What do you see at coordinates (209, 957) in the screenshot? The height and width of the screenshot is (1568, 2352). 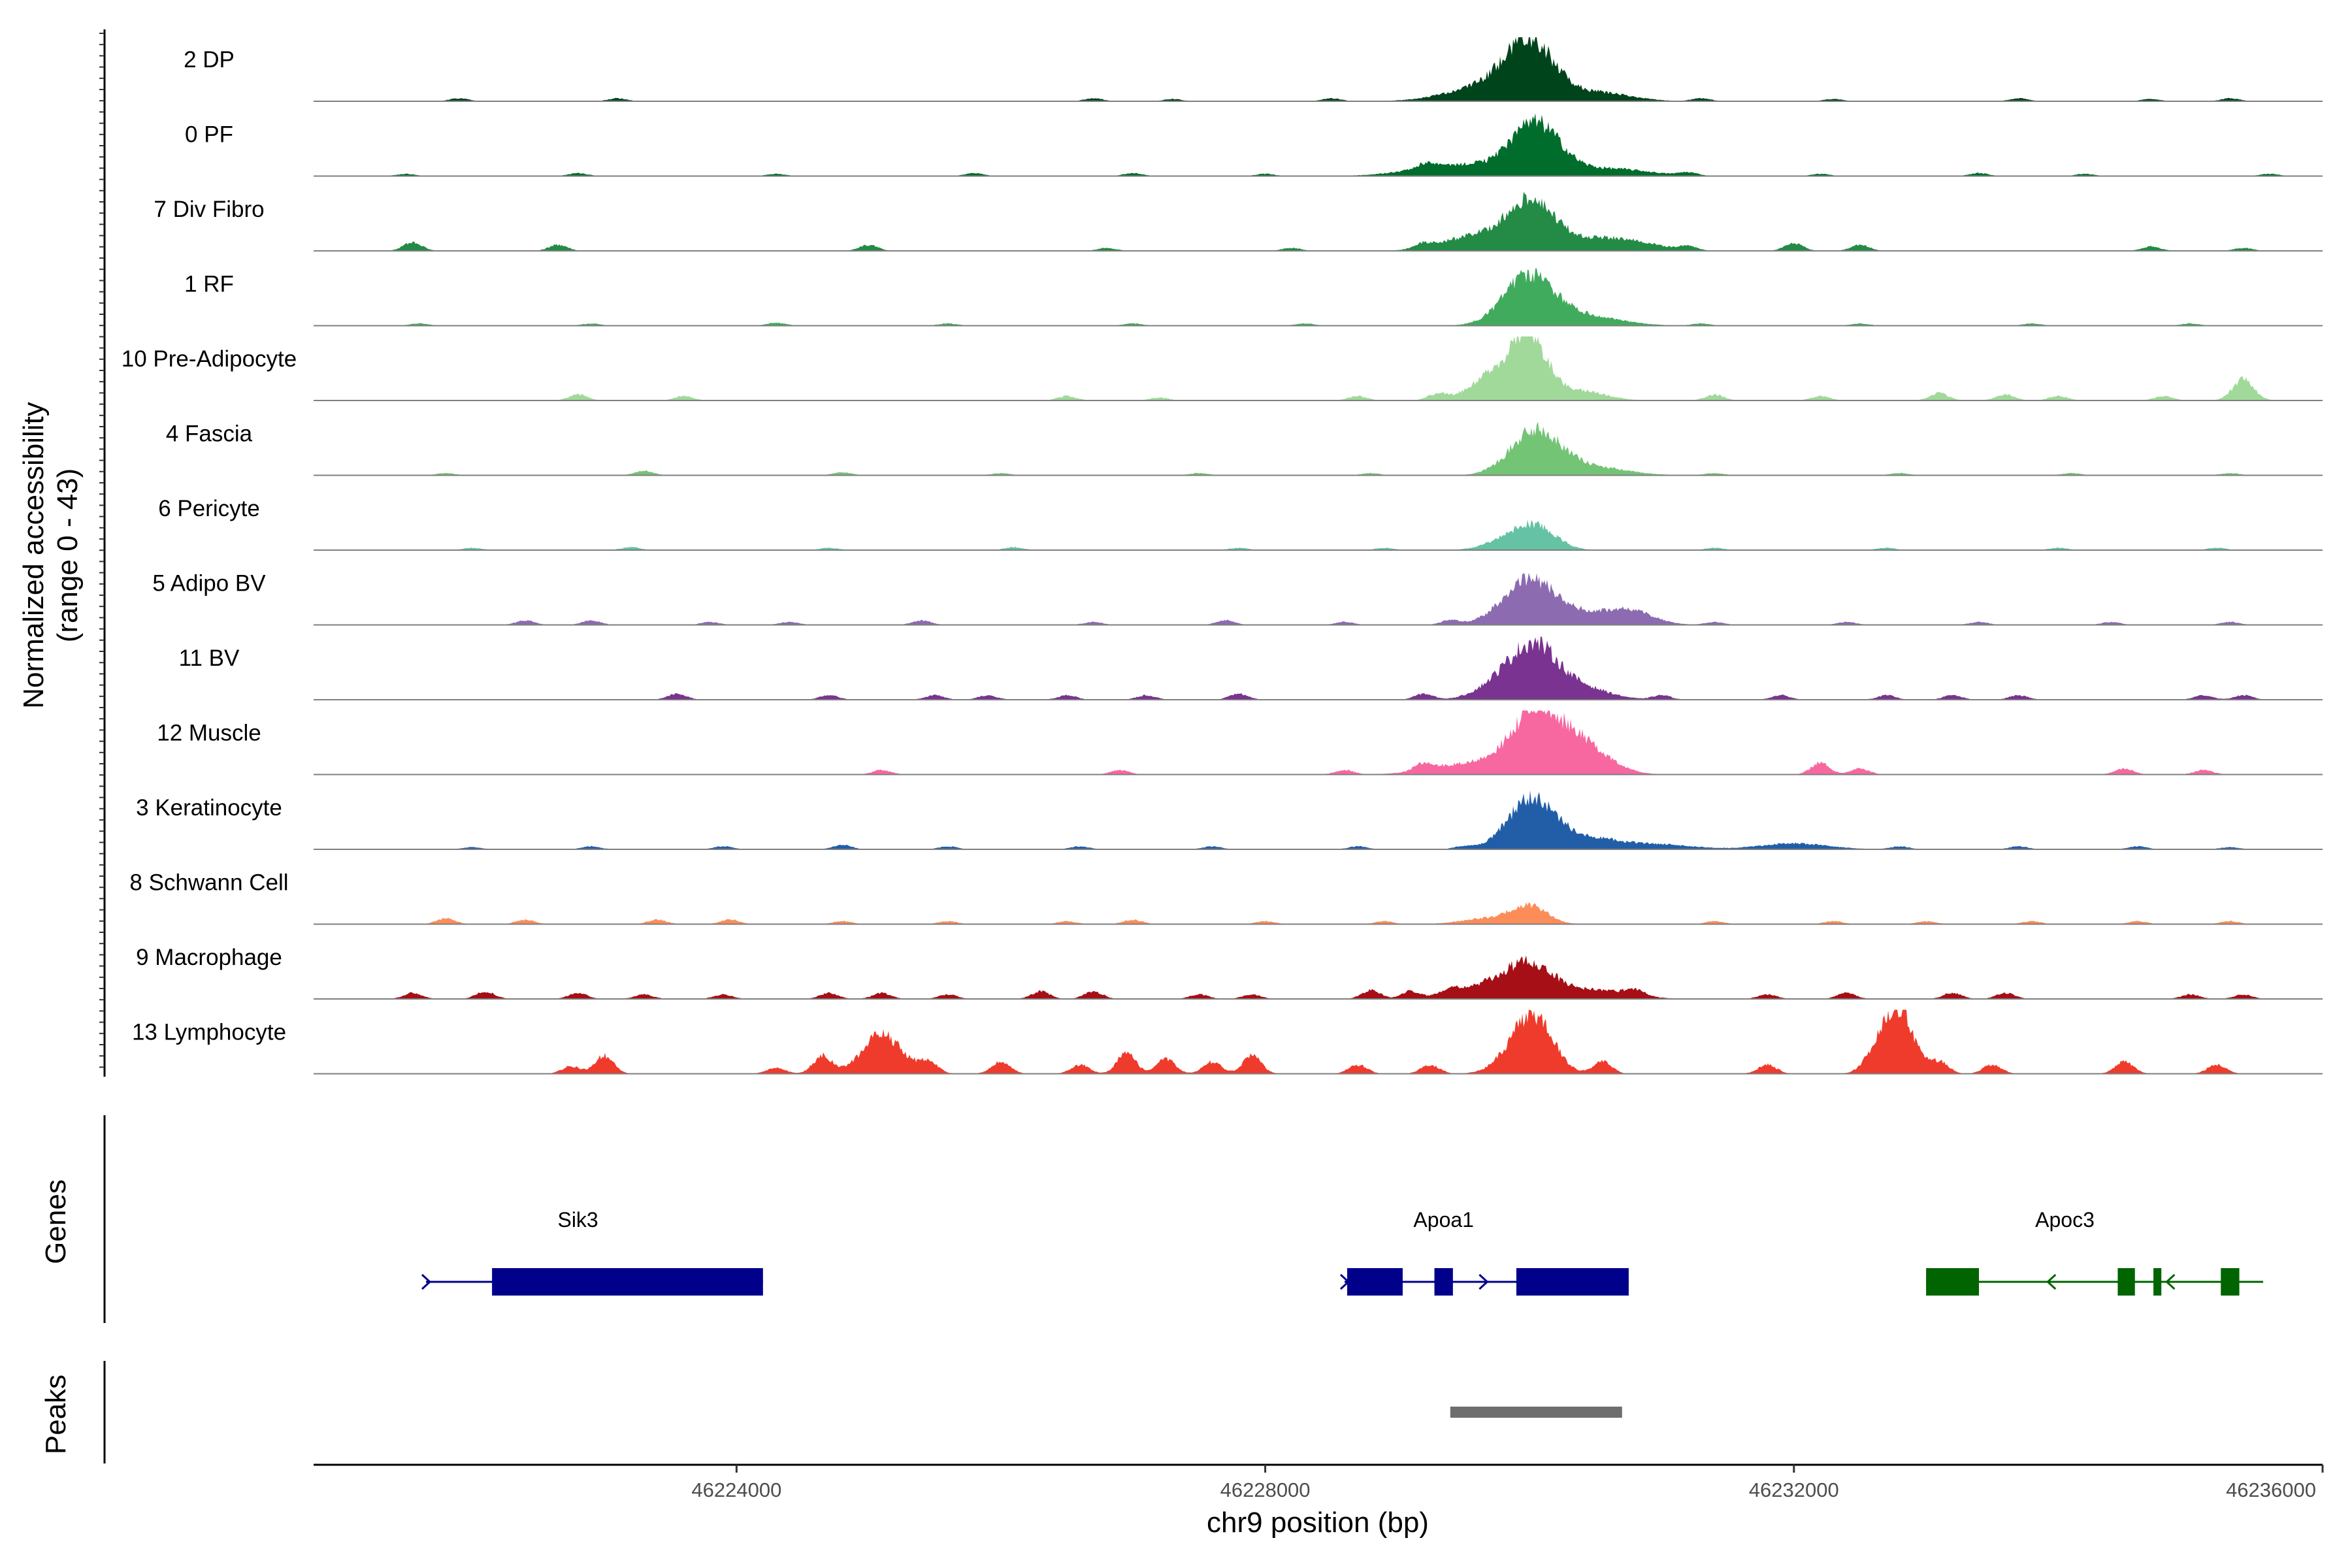 I see `track-label: 9 Macrophage` at bounding box center [209, 957].